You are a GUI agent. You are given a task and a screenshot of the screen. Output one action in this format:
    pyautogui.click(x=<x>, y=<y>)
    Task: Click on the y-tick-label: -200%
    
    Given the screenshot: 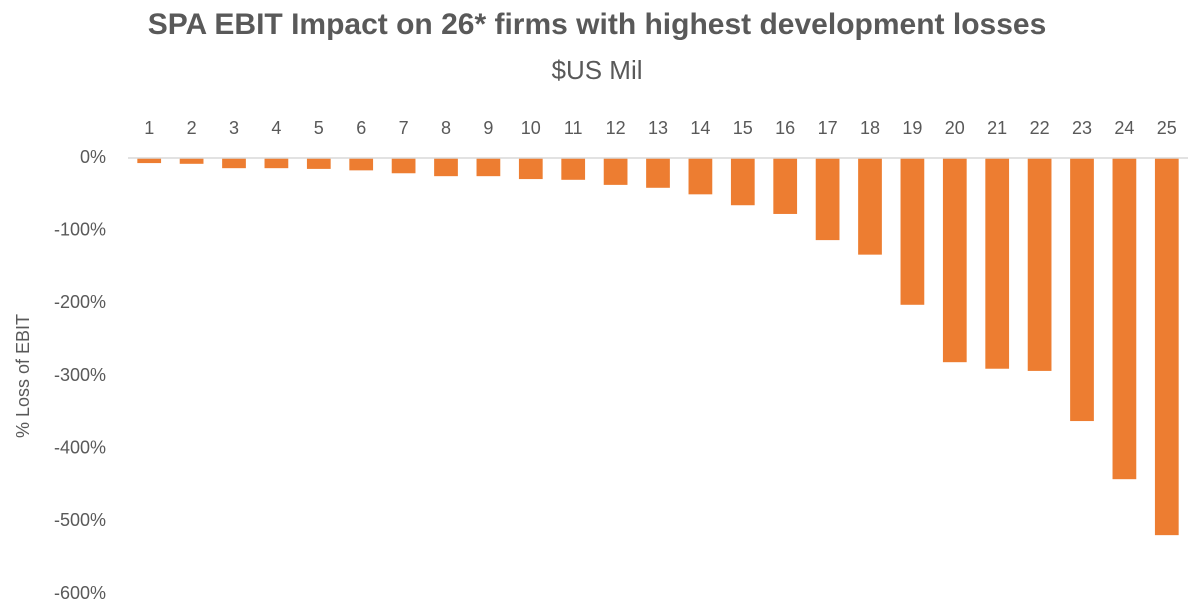 What is the action you would take?
    pyautogui.click(x=80, y=302)
    